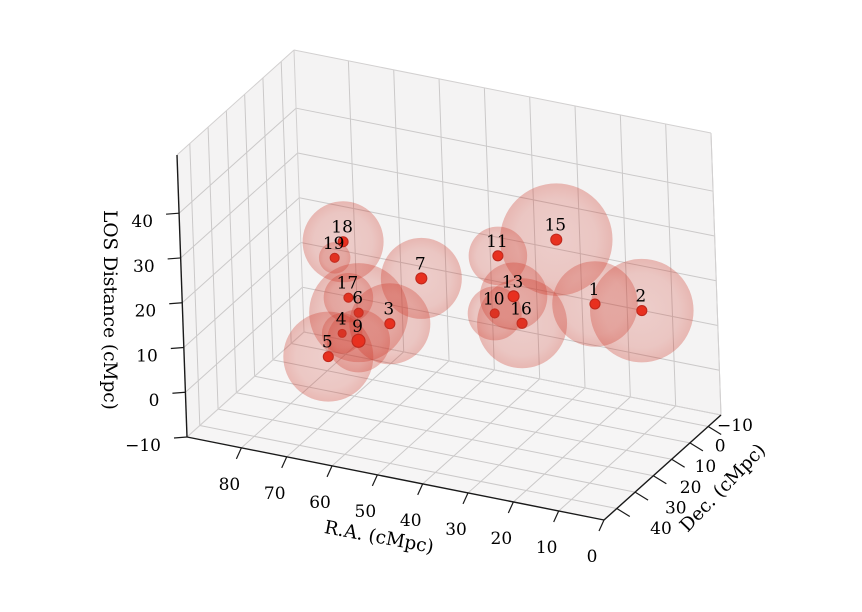 The height and width of the screenshot is (612, 862). Describe the element at coordinates (662, 467) in the screenshot. I see `y-axis-spine` at that location.